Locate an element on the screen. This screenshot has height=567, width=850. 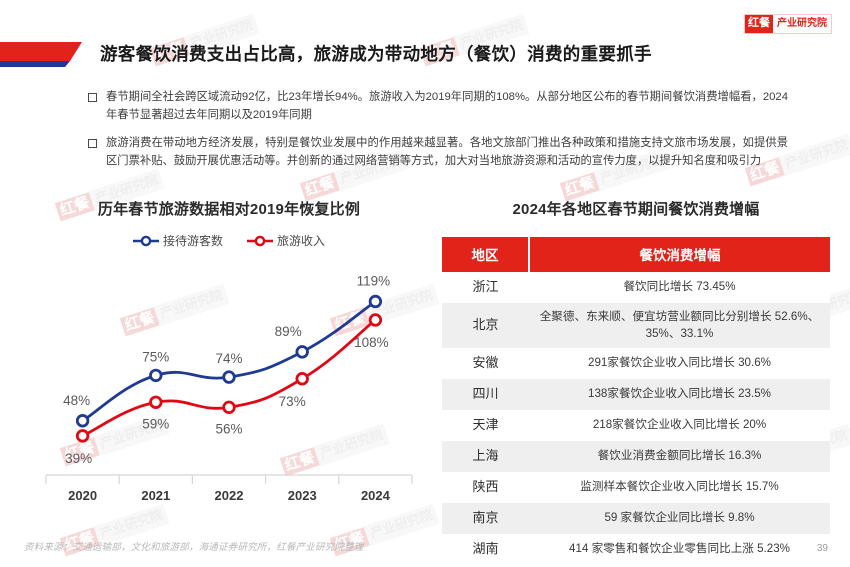
cell-region: 湖南 is located at coordinates (485, 549).